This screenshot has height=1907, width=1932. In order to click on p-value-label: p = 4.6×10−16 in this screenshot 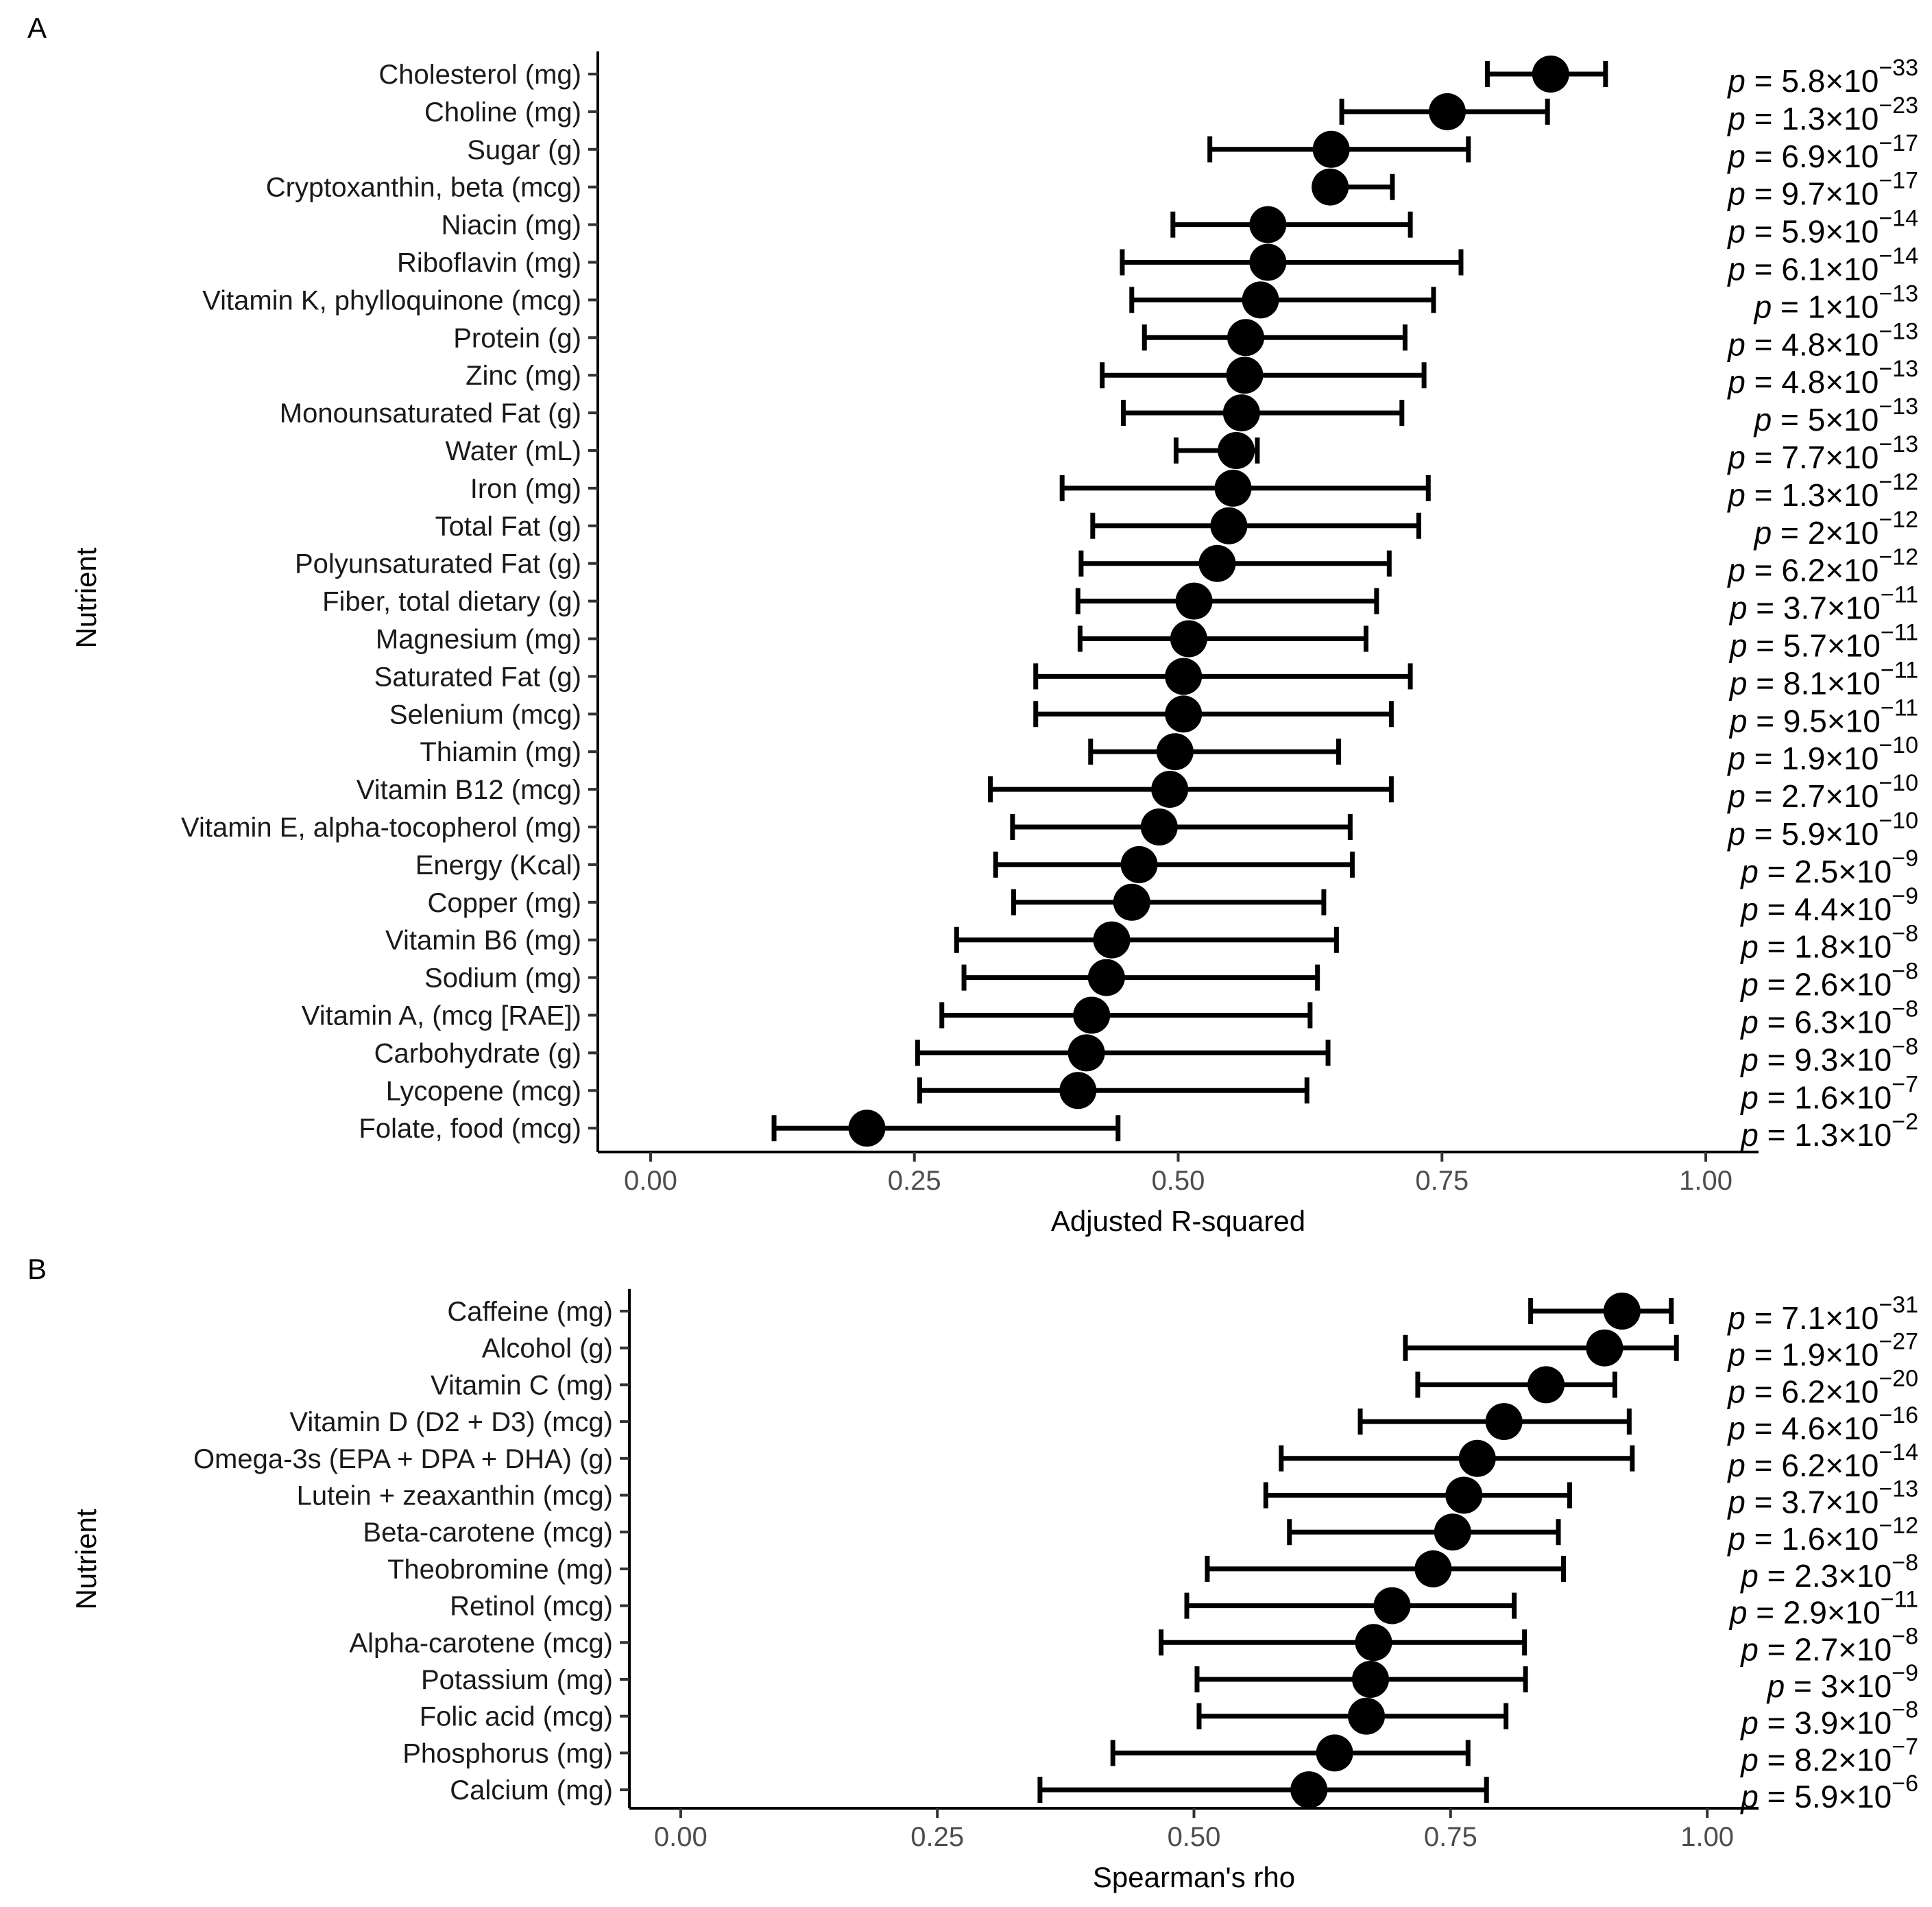, I will do `click(1822, 1424)`.